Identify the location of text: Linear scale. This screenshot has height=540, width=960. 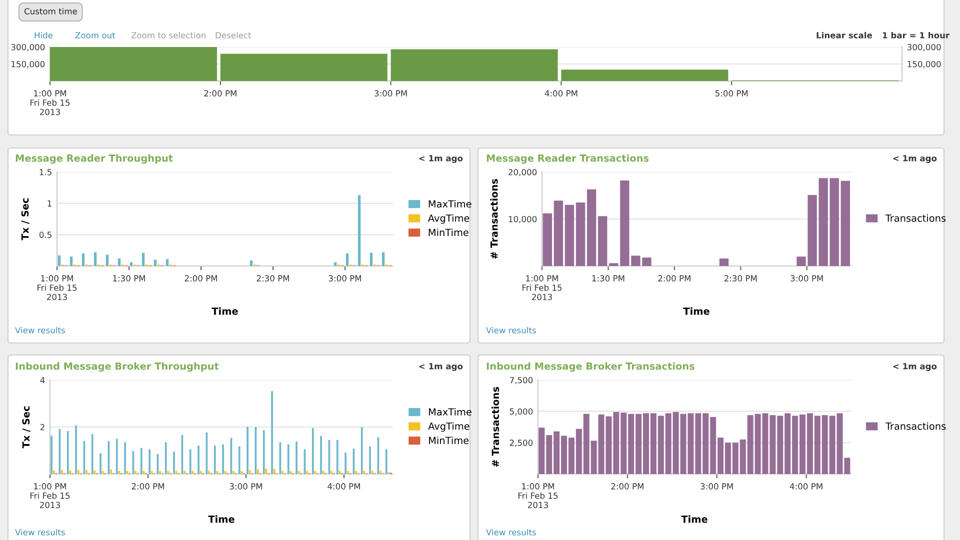
(844, 35).